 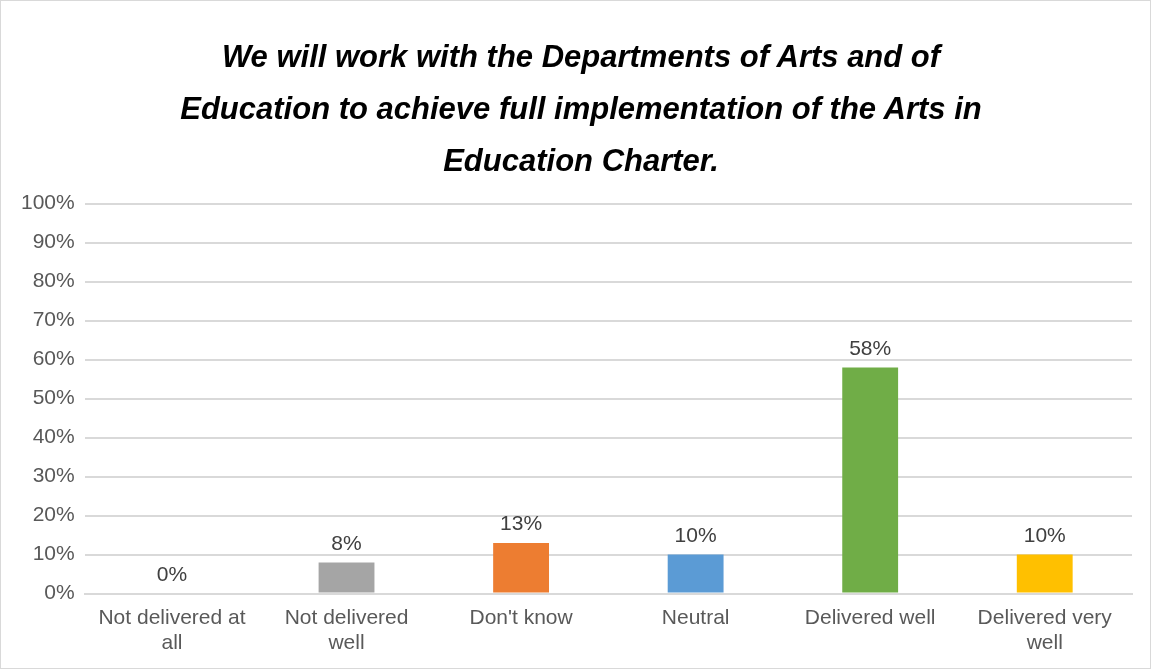 I want to click on y-tick-label: 50%, so click(x=53, y=397).